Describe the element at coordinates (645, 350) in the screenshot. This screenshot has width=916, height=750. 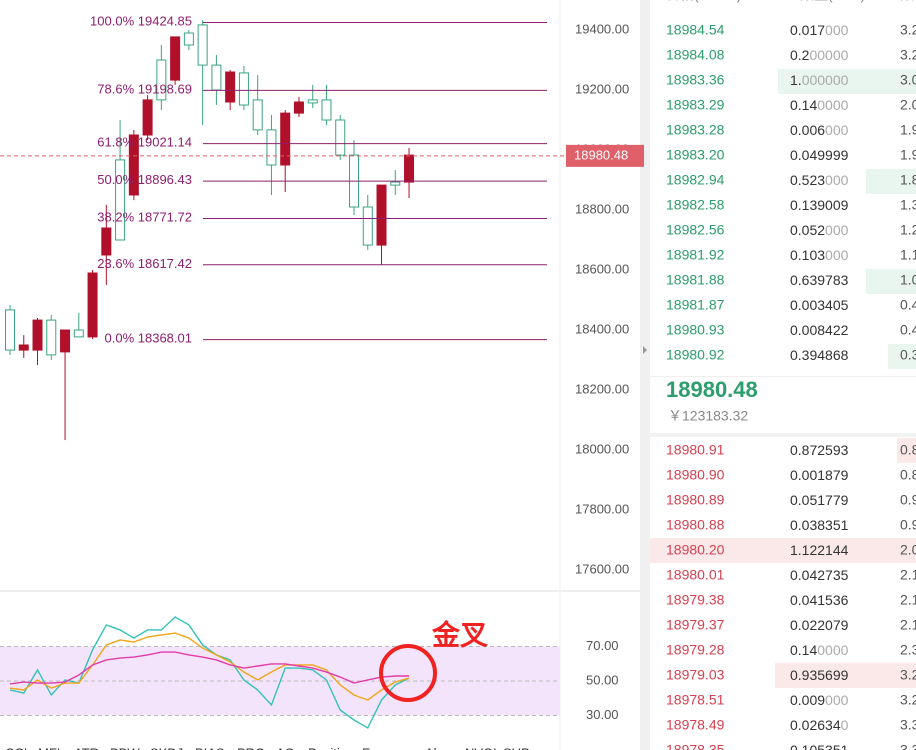
I see `splitter-arrow` at that location.